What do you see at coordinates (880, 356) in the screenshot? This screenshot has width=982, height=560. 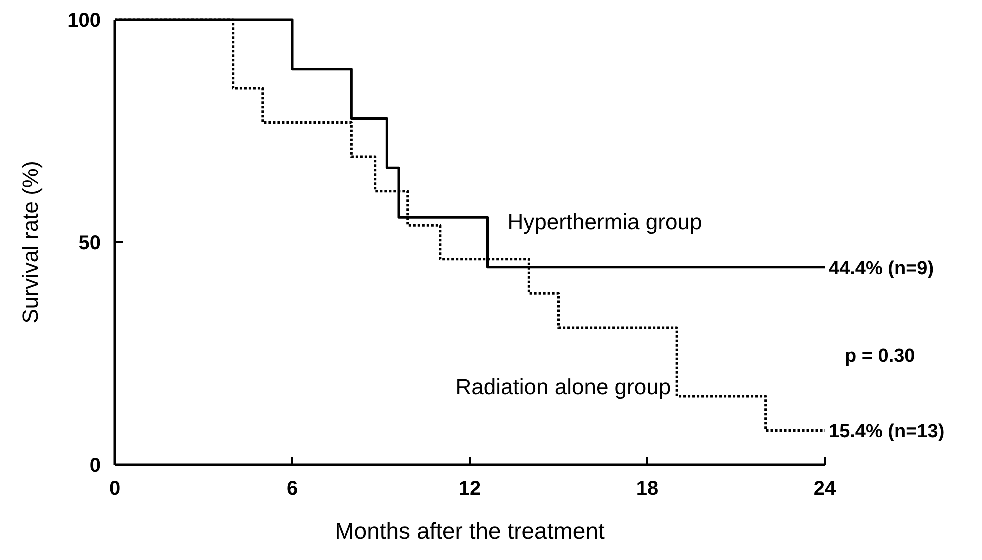 I see `text: p = 0.30` at bounding box center [880, 356].